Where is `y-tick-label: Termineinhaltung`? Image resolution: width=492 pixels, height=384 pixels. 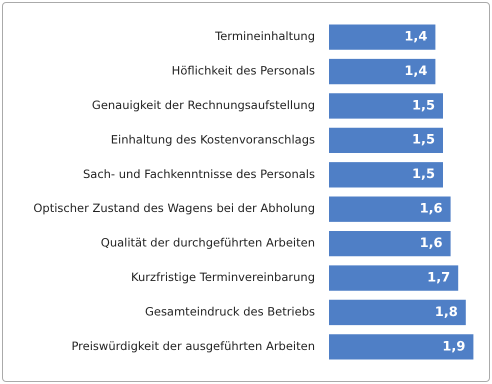
y-tick-label: Termineinhaltung is located at coordinates (264, 36).